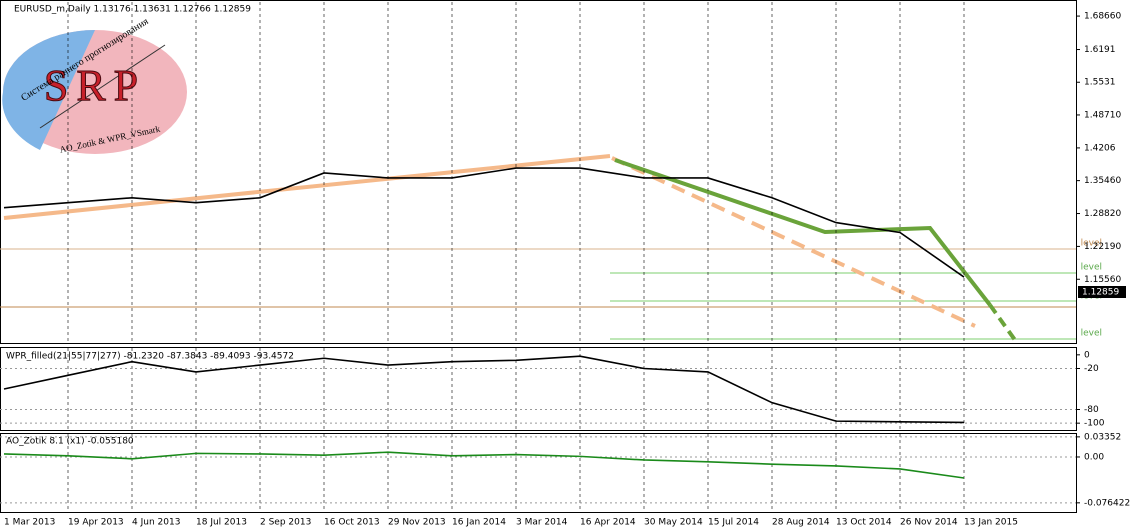 Image resolution: width=1148 pixels, height=532 pixels. I want to click on logo-letters: SRP, so click(95, 85).